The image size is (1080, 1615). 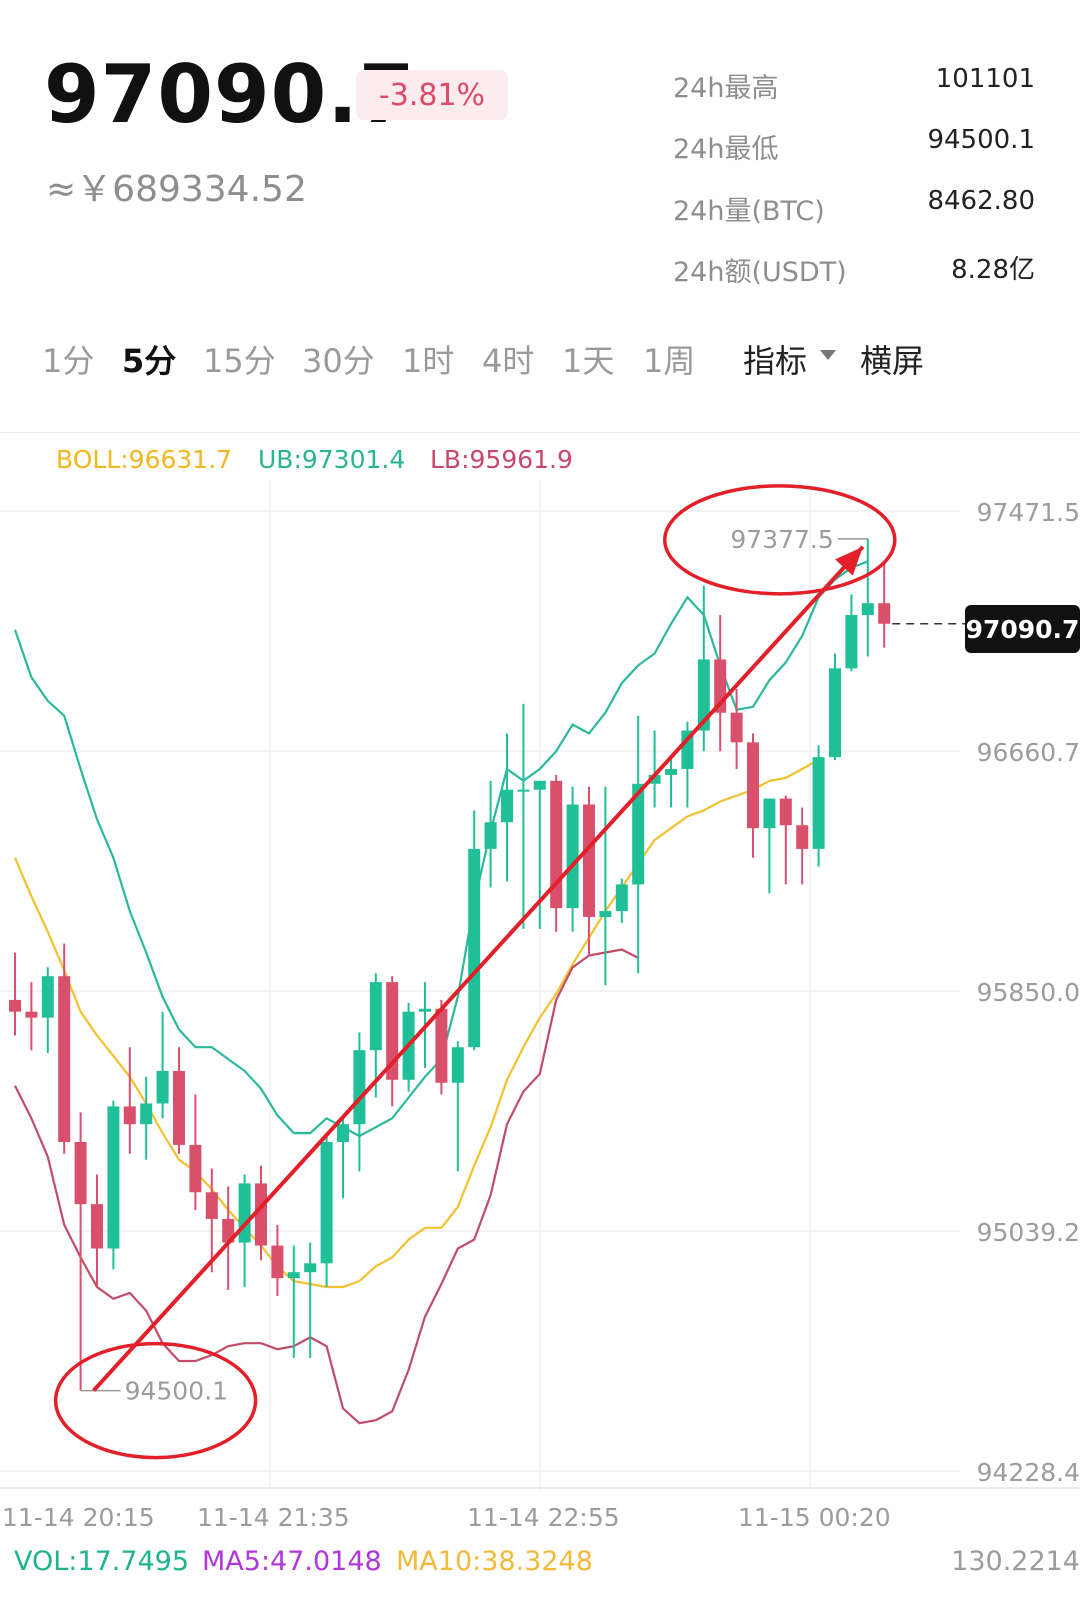 I want to click on volume-value: VOL:17.7495, so click(x=102, y=1561).